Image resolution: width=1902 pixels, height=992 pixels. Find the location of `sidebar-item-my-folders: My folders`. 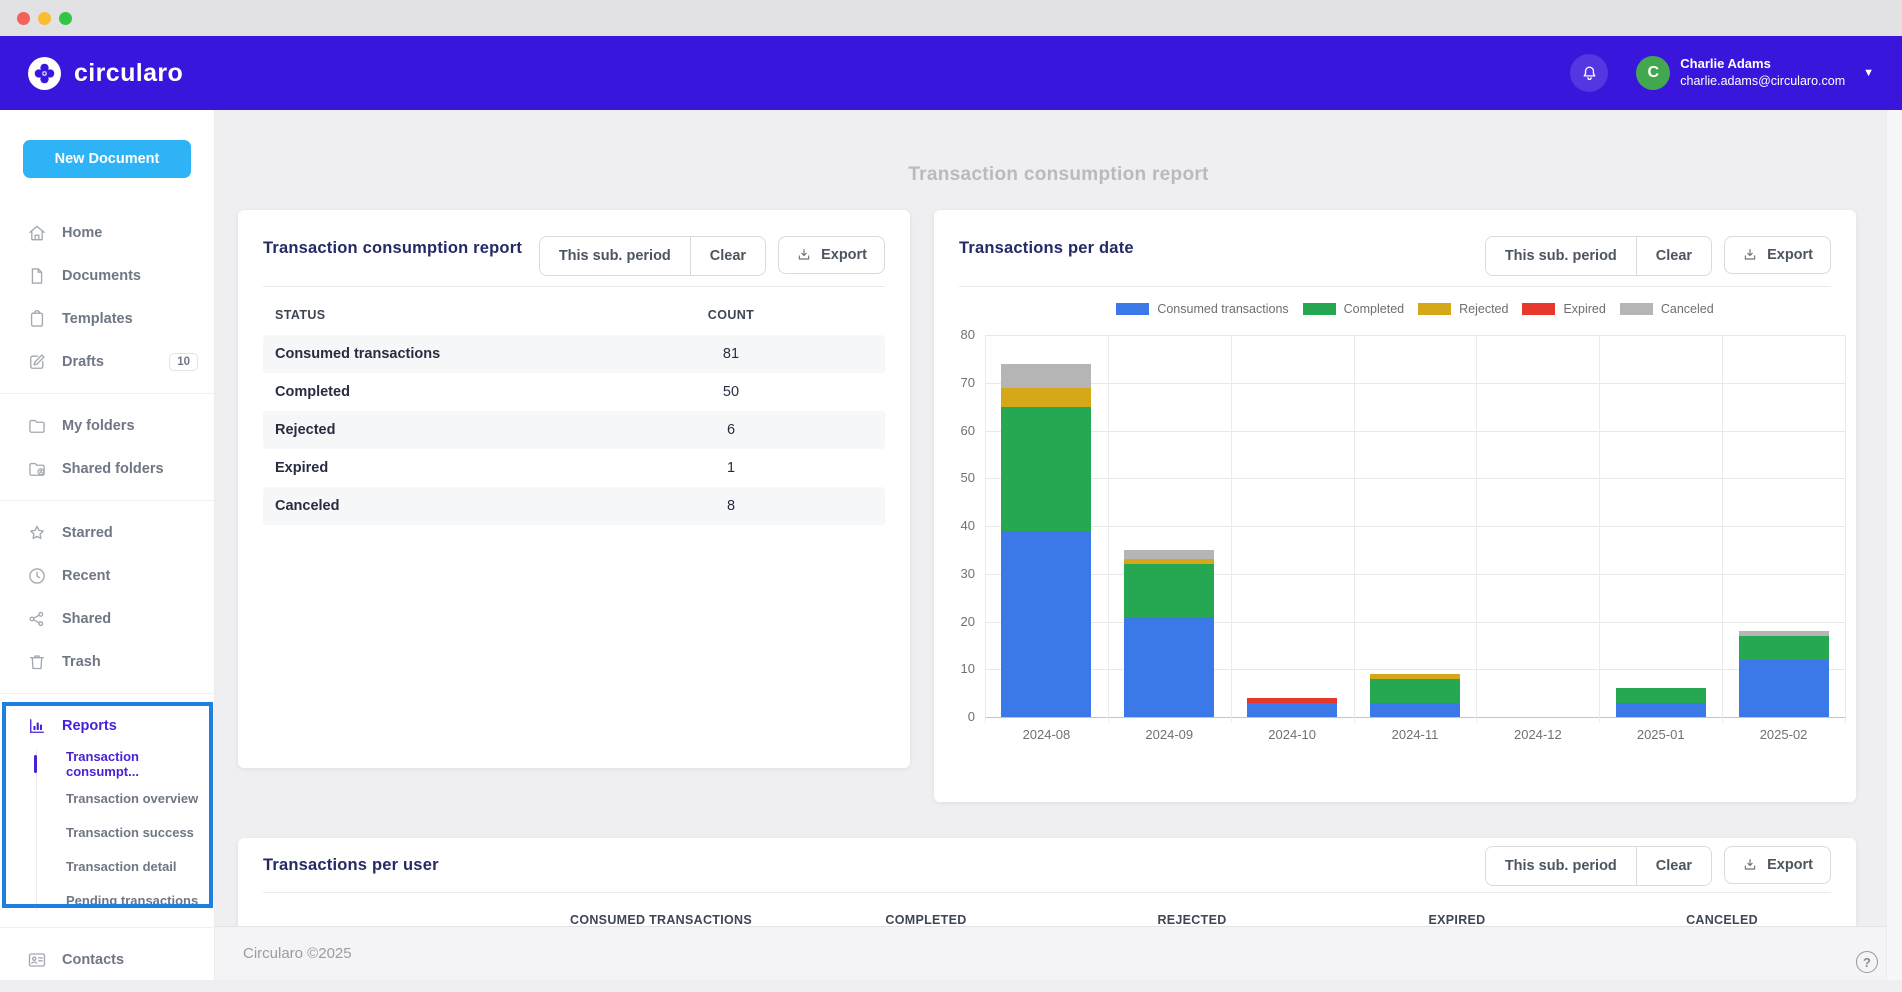

sidebar-item-my-folders: My folders is located at coordinates (107, 425).